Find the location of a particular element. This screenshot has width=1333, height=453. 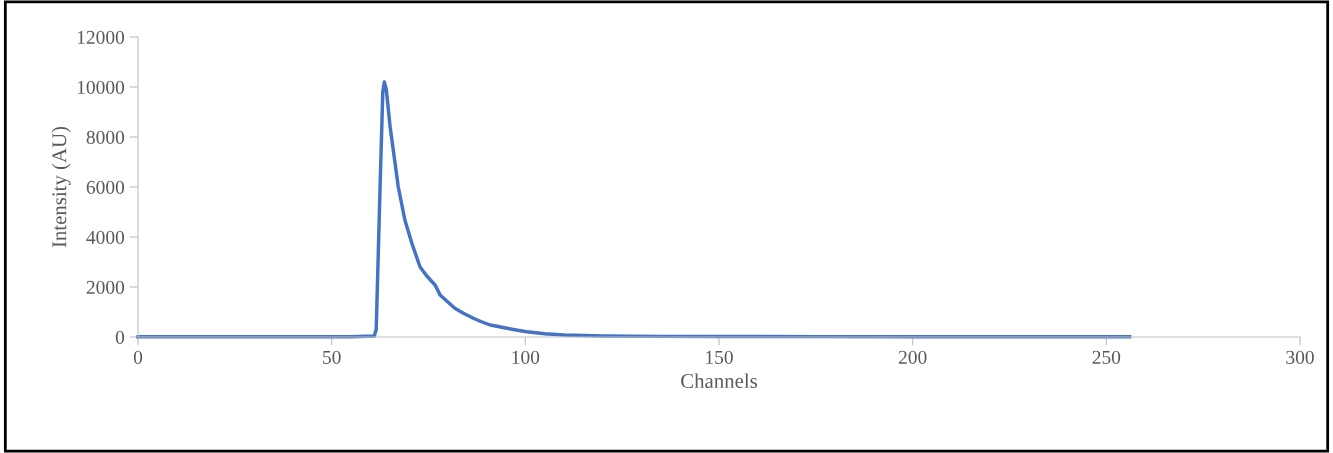

x-tick-label: 300 is located at coordinates (1300, 357).